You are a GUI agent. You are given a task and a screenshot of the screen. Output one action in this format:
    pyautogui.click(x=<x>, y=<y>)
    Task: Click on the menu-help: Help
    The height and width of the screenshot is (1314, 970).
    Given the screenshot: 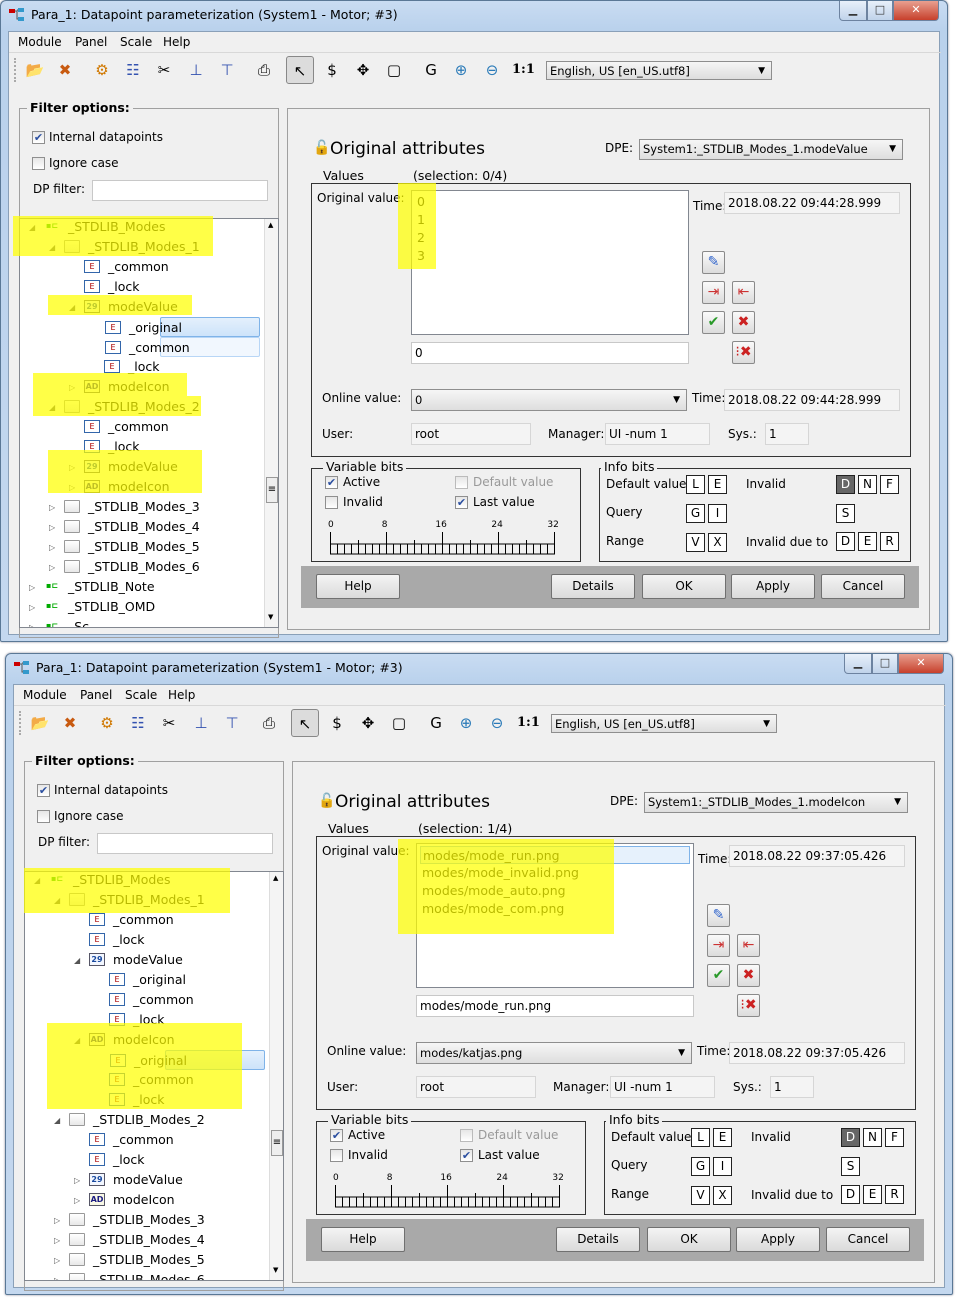 What is the action you would take?
    pyautogui.click(x=182, y=695)
    